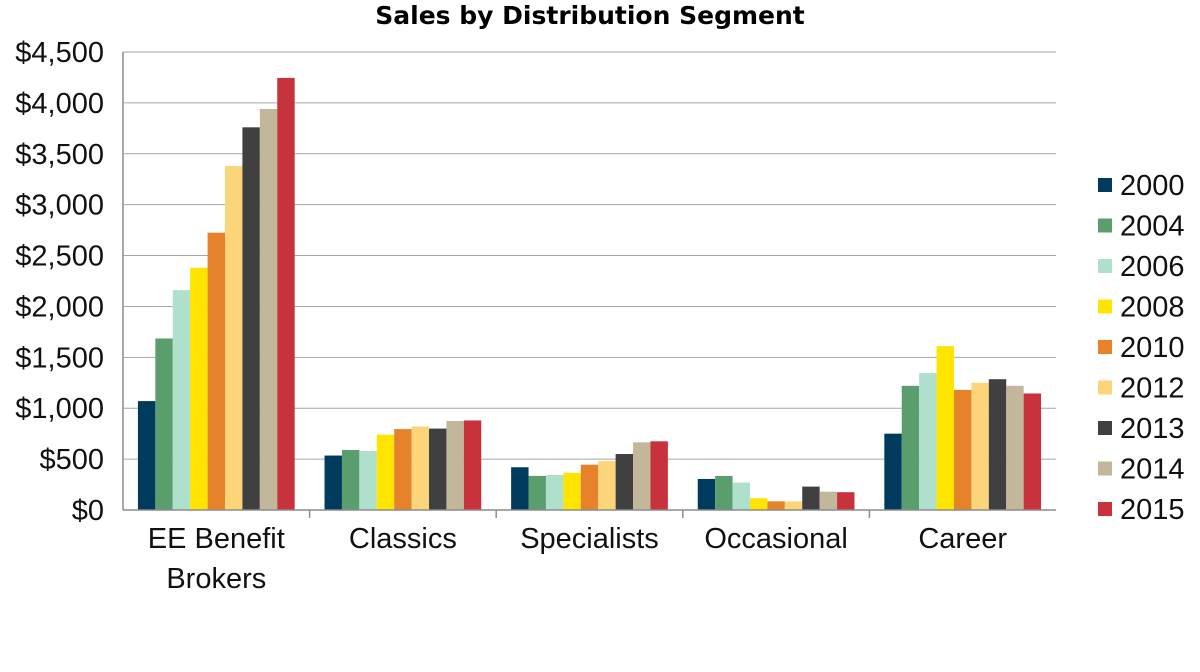 The height and width of the screenshot is (672, 1200). Describe the element at coordinates (962, 539) in the screenshot. I see `category-label: Career` at that location.